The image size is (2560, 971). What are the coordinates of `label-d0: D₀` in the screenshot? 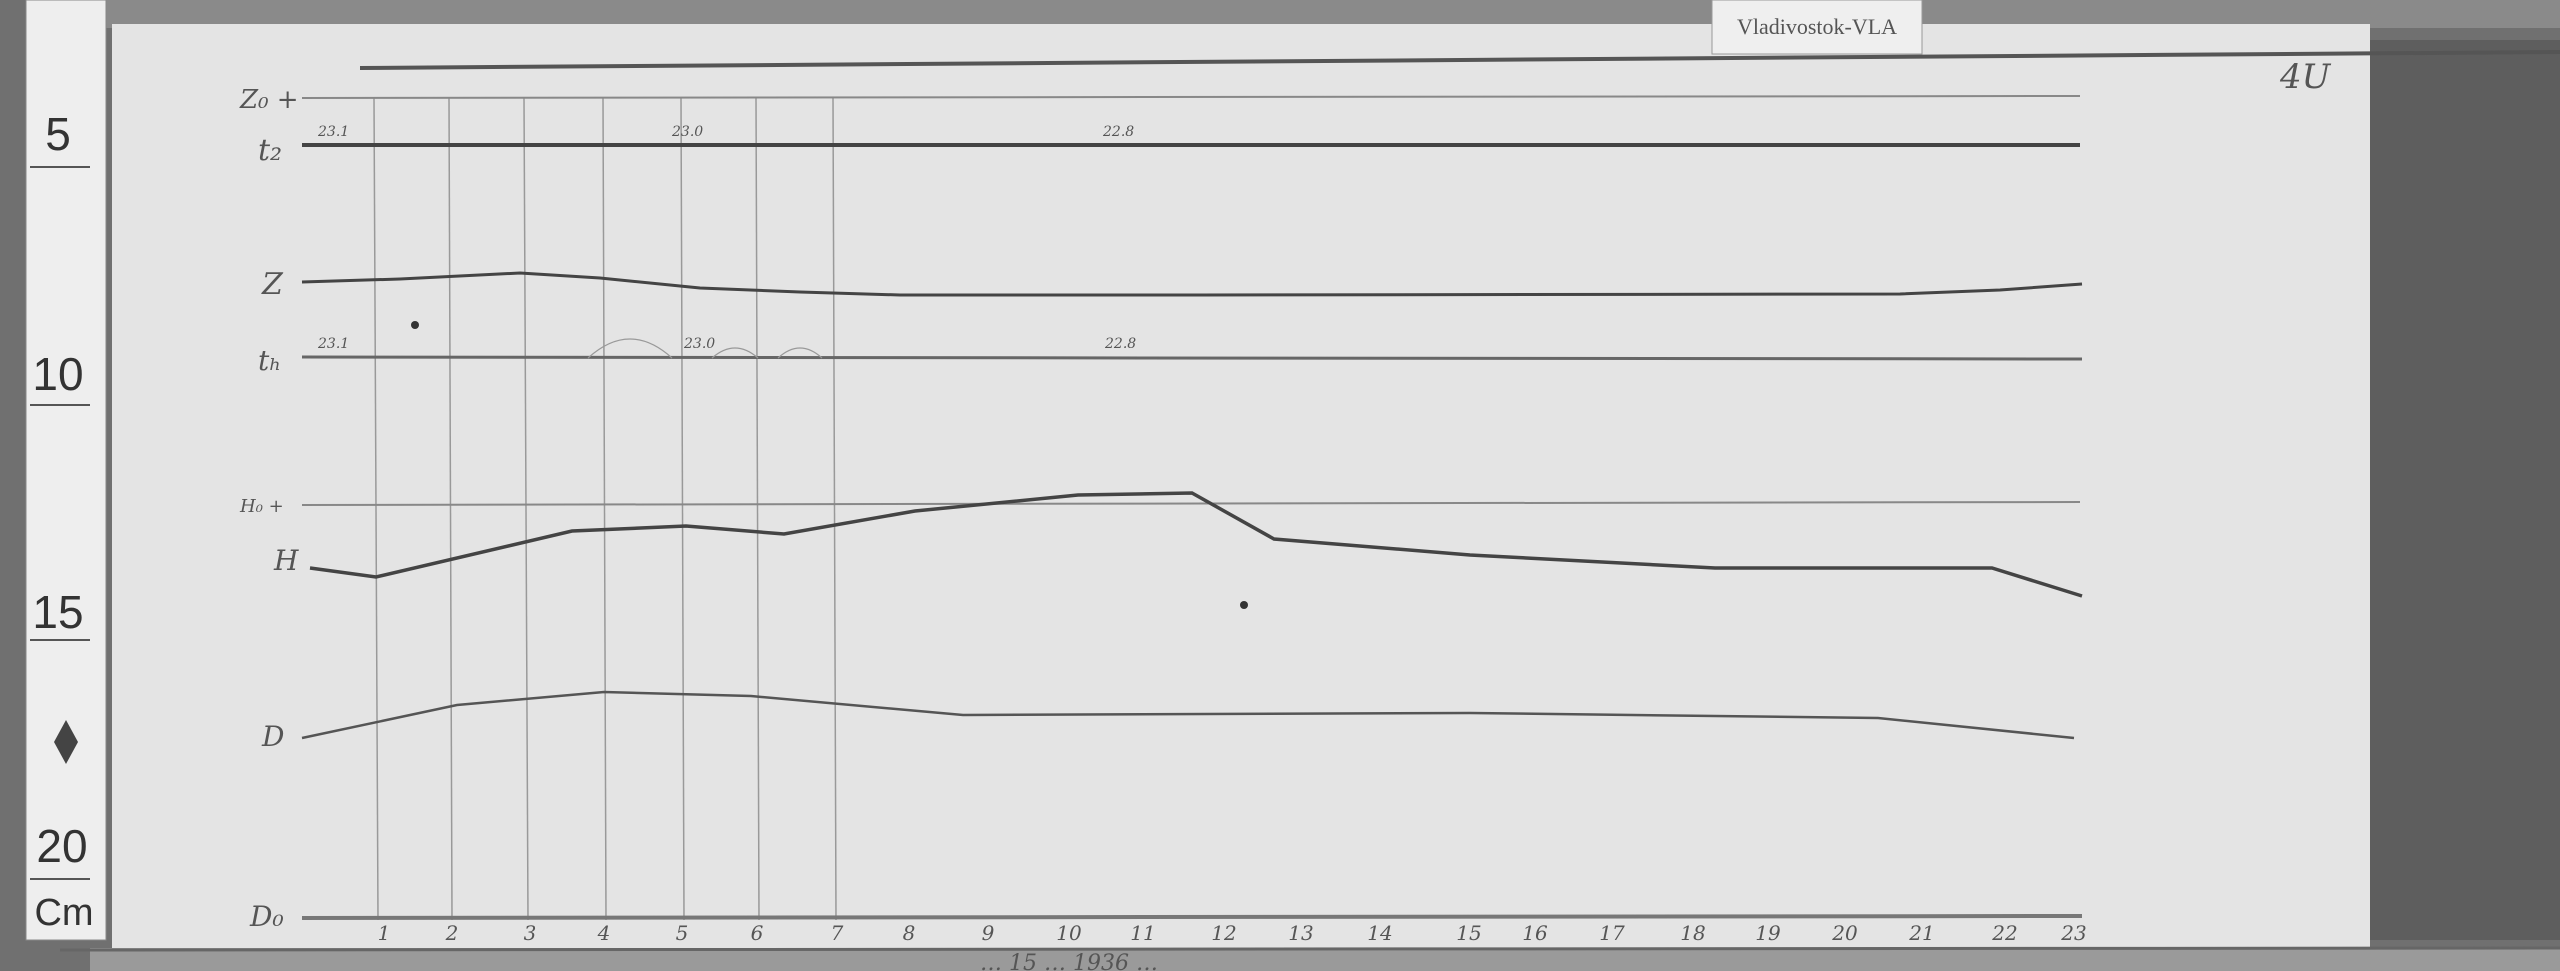 It's located at (266, 916).